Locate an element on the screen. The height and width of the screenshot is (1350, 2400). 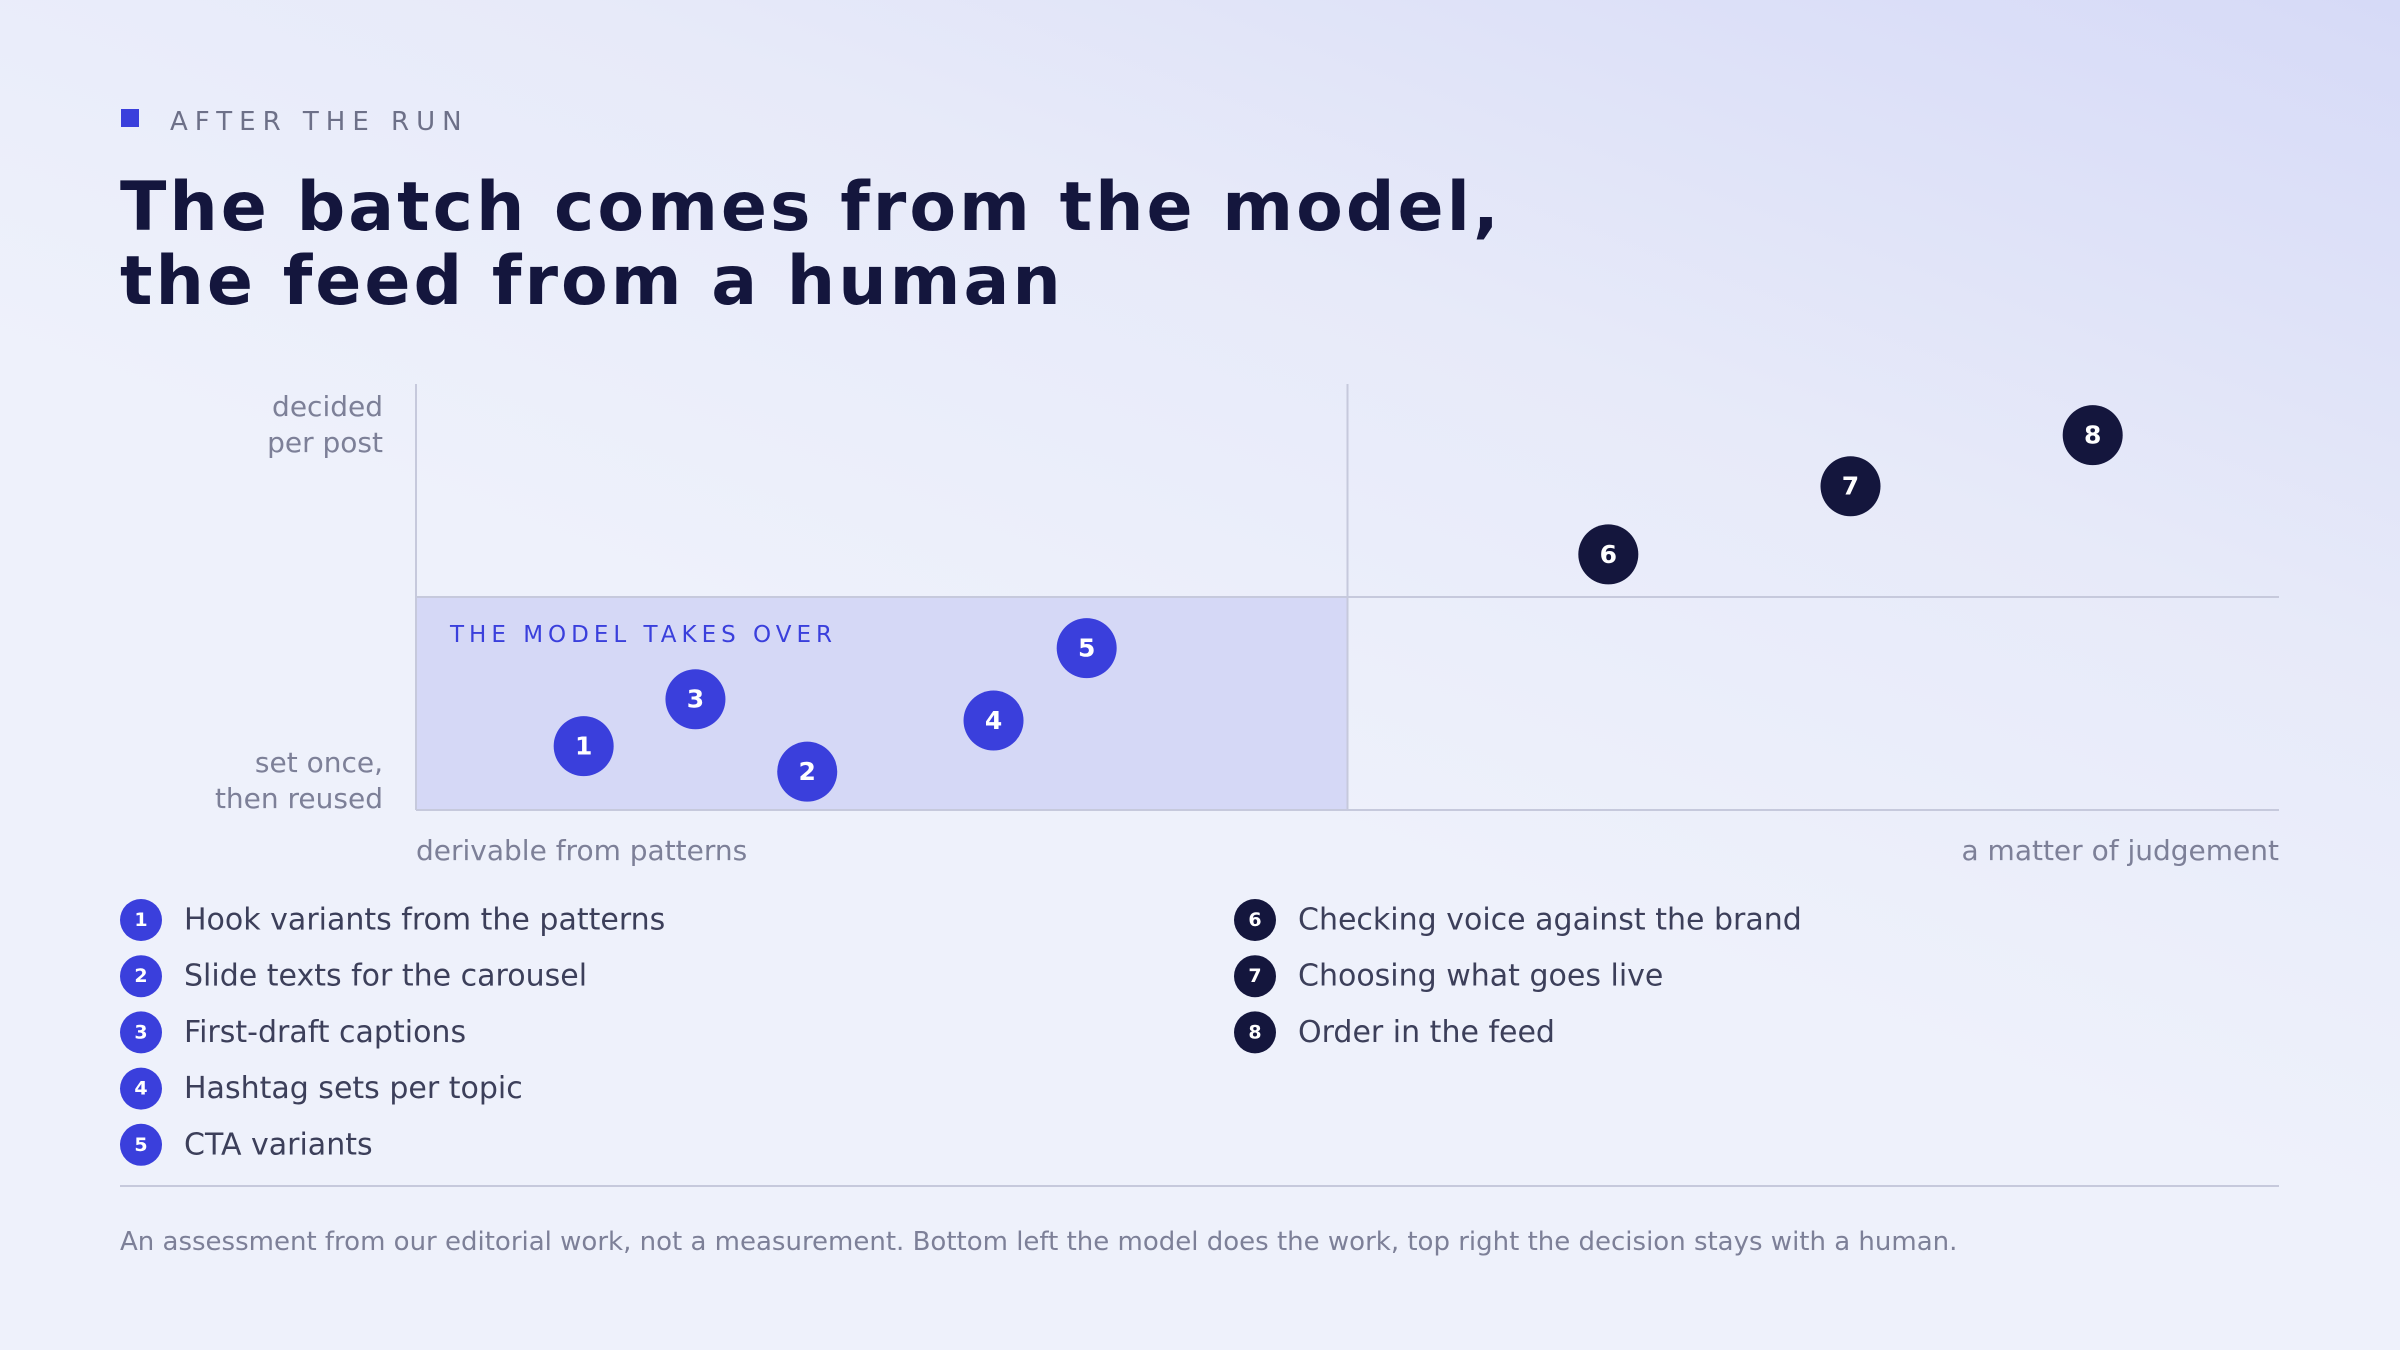
legend-label: First-draft captions is located at coordinates (325, 1032).